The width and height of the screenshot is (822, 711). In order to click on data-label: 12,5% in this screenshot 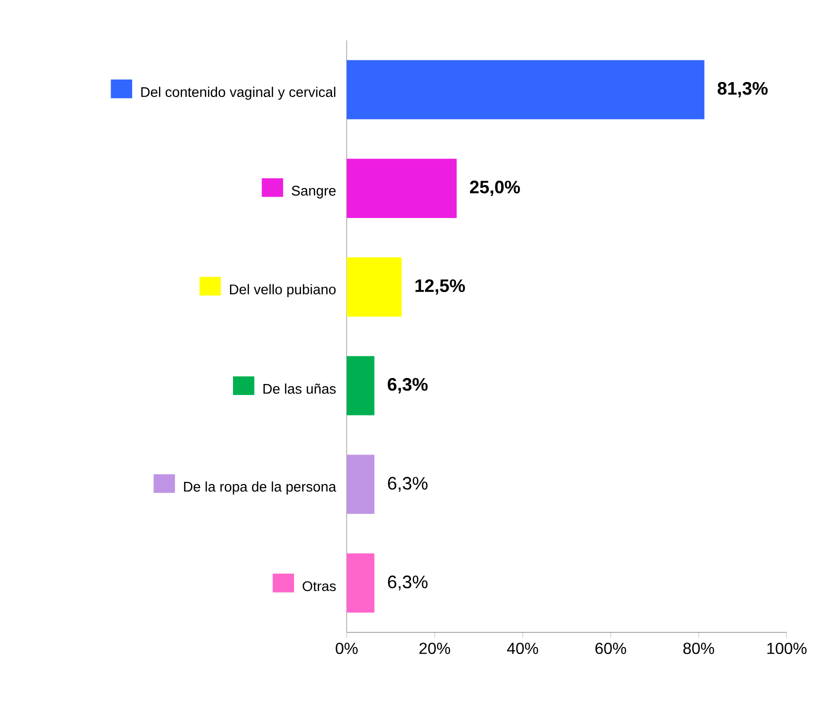, I will do `click(440, 287)`.